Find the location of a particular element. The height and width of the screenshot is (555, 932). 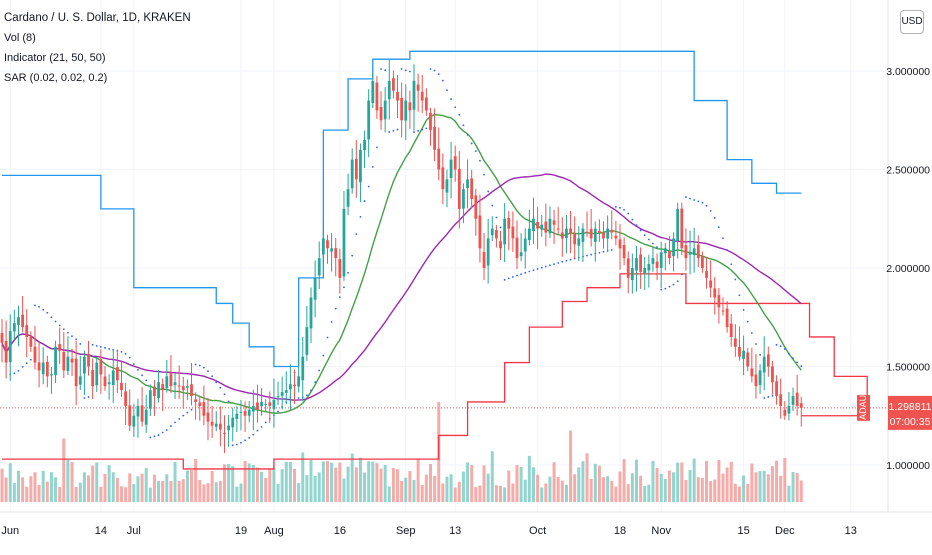

price-tick-label: 2.000000 is located at coordinates (908, 269).